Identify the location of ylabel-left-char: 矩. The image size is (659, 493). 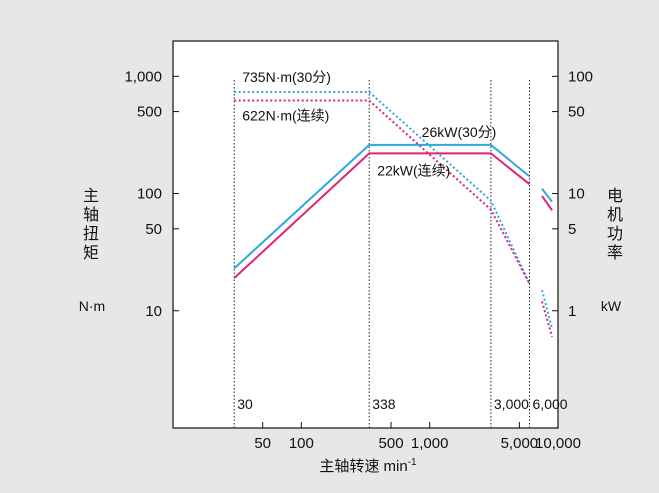
(91, 253).